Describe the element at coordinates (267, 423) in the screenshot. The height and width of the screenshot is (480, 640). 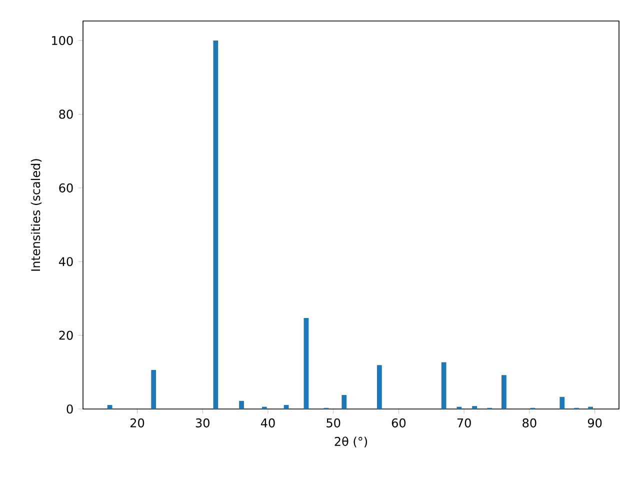
I see `x-tick-label: 40` at that location.